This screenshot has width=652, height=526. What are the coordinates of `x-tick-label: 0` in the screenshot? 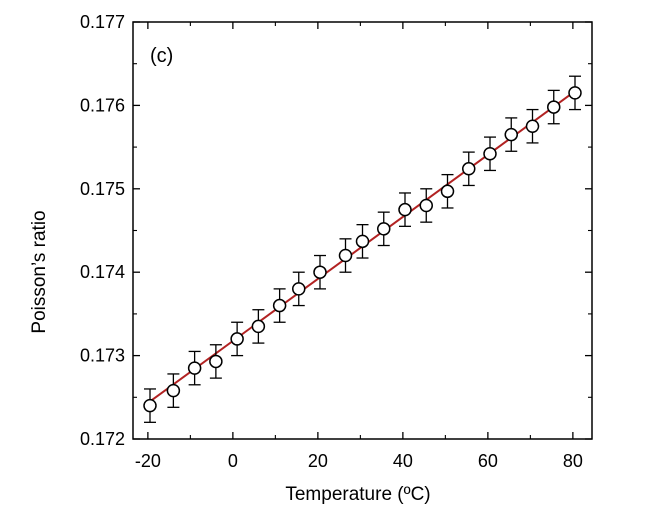 It's located at (233, 461).